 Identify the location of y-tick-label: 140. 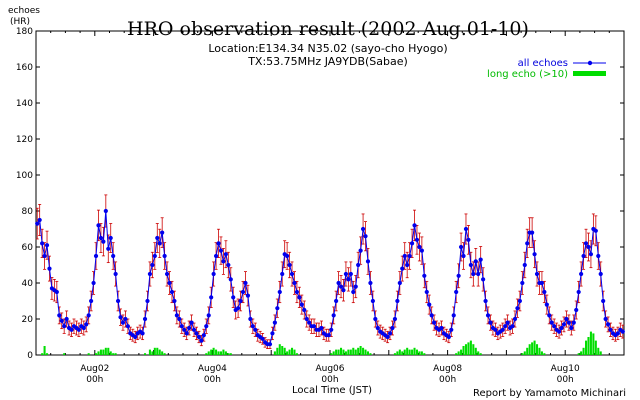
(24, 104).